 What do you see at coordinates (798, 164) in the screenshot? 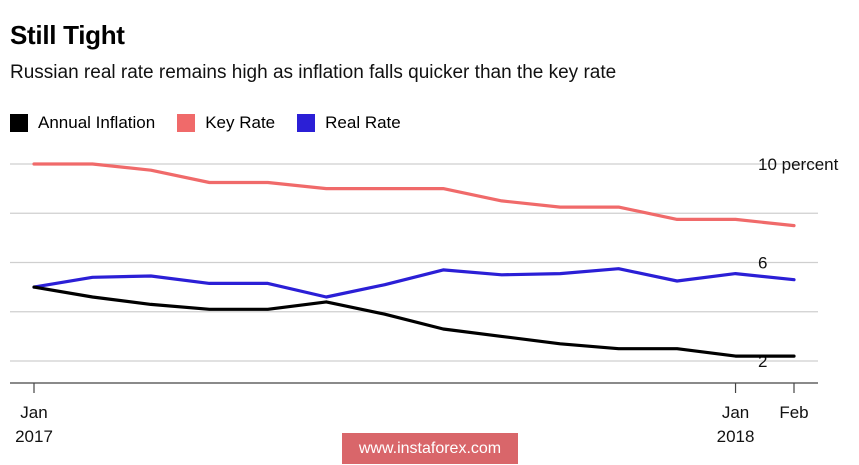
I see `y-tick-label-10: 10 percent` at bounding box center [798, 164].